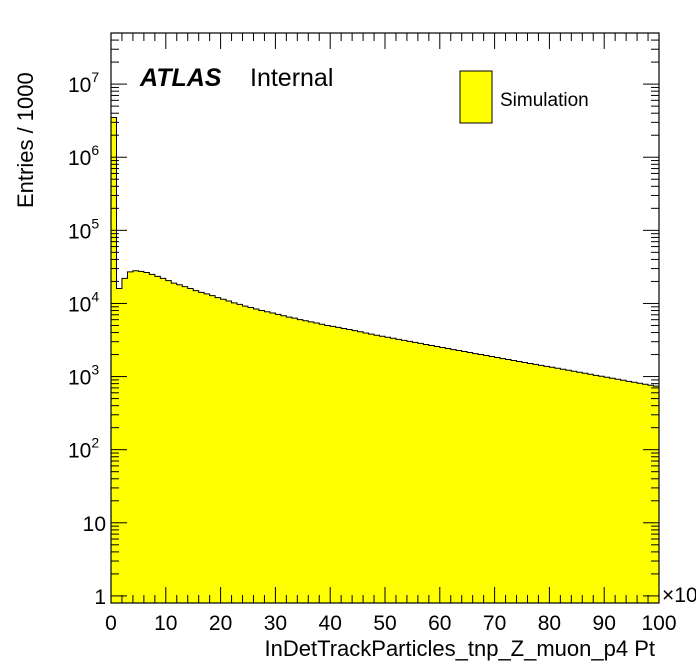  I want to click on x-tick-label: 90, so click(604, 623).